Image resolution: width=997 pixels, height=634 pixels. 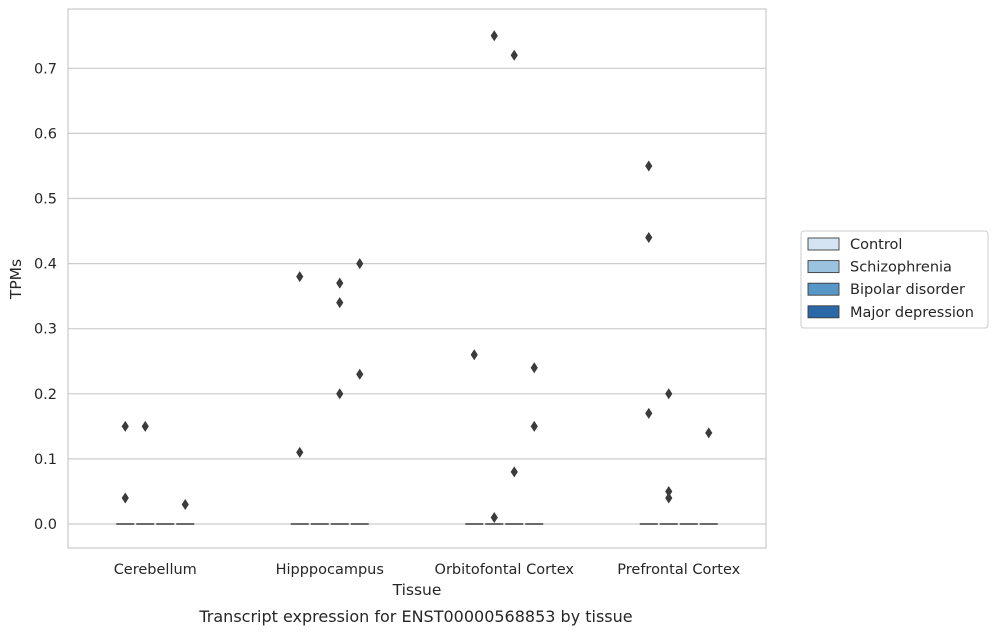 What do you see at coordinates (505, 570) in the screenshot?
I see `x-tick-label: Orbitofontal Cortex` at bounding box center [505, 570].